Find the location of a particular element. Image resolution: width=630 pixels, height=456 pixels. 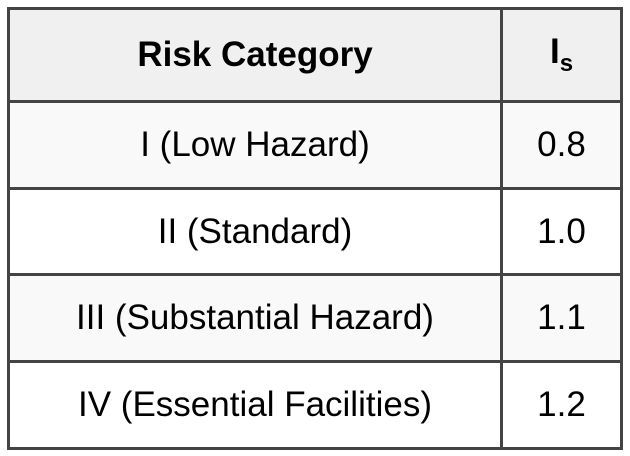

header-importance-factor: Is is located at coordinates (561, 55).